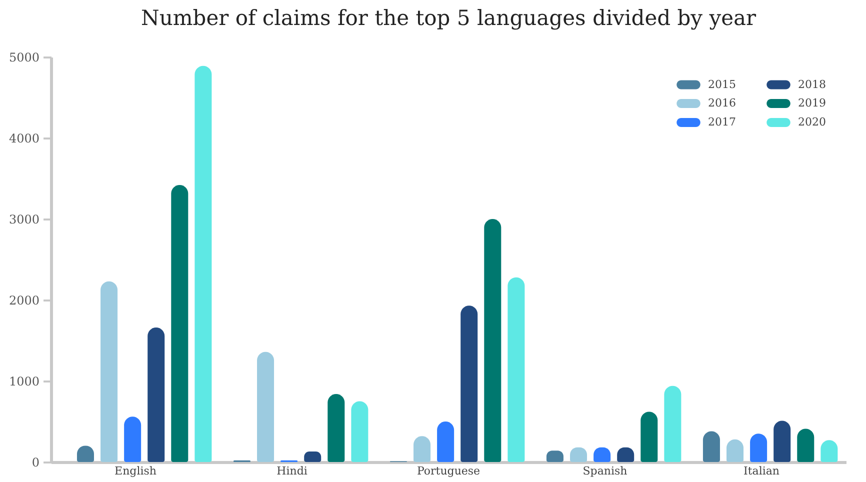 The image size is (866, 482). What do you see at coordinates (722, 122) in the screenshot?
I see `legend-label: 2017` at bounding box center [722, 122].